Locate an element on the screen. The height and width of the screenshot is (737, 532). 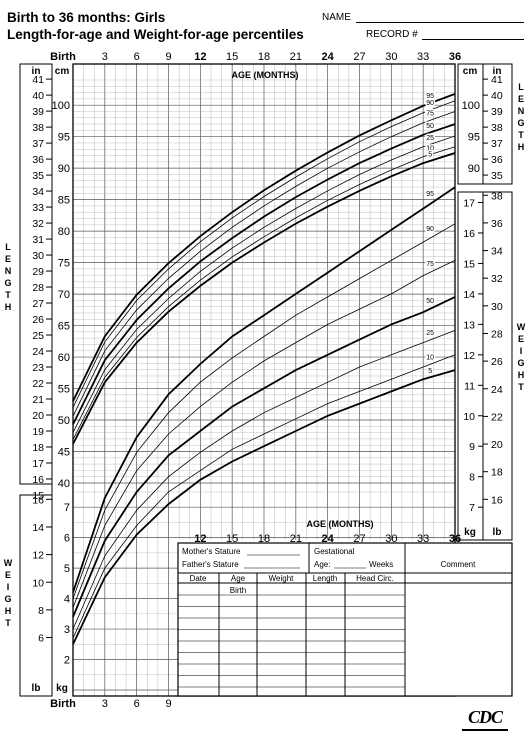
x-tick-label-bottom: 9 is located at coordinates (168, 704).